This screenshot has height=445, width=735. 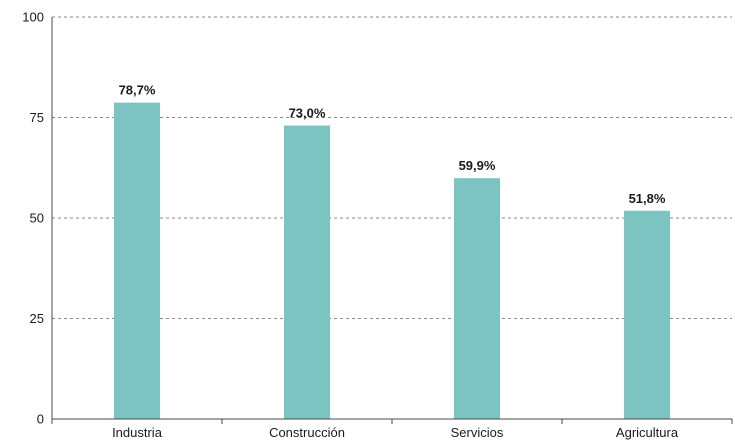 What do you see at coordinates (307, 432) in the screenshot?
I see `x-tick-label: Construcción` at bounding box center [307, 432].